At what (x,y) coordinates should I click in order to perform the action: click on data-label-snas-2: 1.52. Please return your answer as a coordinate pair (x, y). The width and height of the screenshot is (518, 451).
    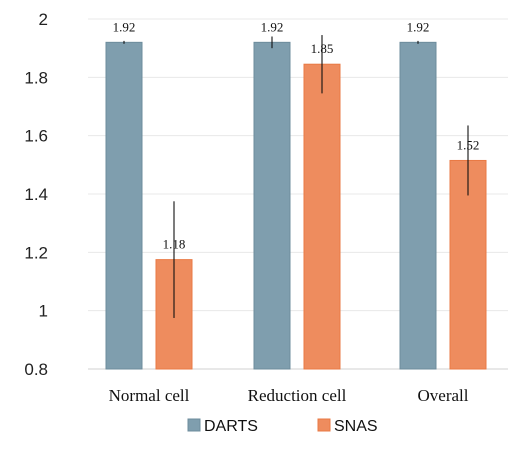
    Looking at the image, I should click on (468, 144).